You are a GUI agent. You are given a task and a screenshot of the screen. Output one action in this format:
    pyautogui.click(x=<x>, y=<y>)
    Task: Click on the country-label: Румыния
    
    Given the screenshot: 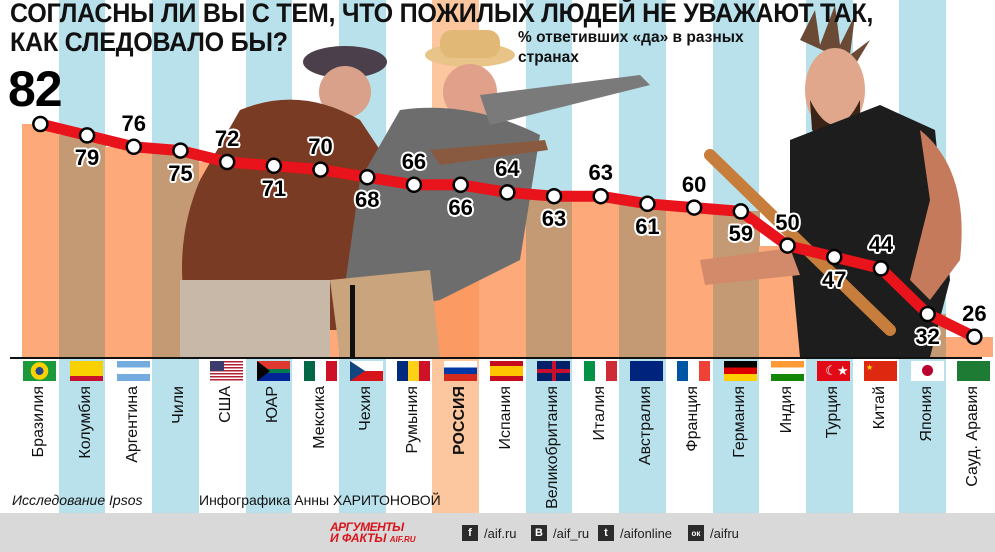 What is the action you would take?
    pyautogui.click(x=412, y=420)
    